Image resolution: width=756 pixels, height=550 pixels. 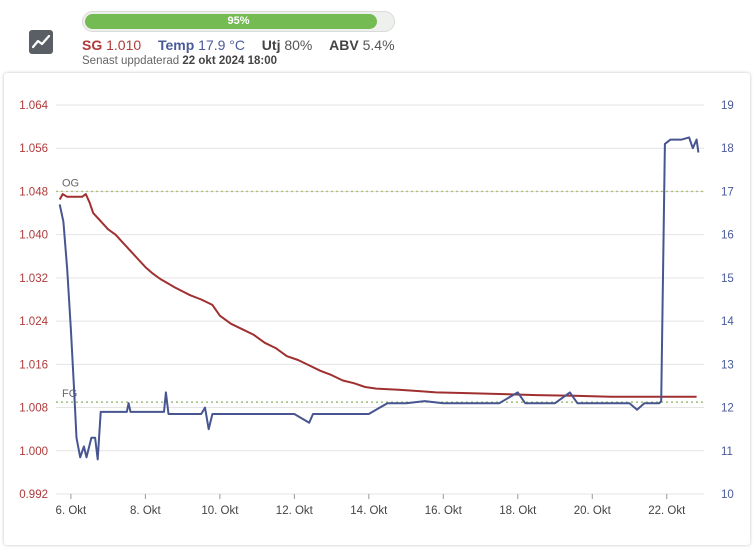 I want to click on progress-bar: 95%, so click(x=238, y=21).